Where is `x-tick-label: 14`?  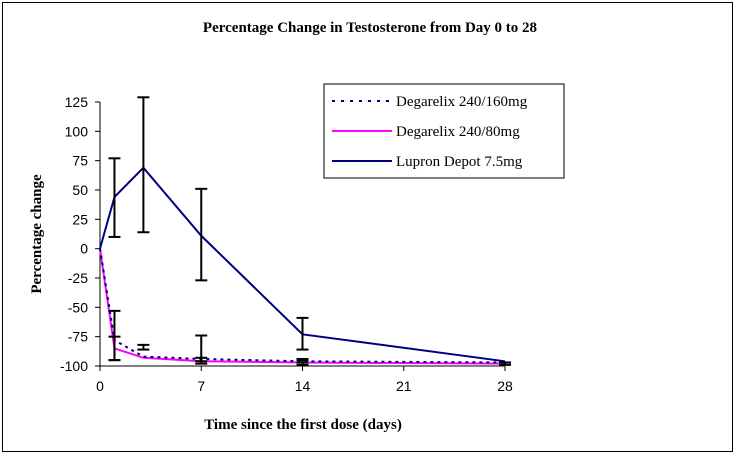
x-tick-label: 14 is located at coordinates (303, 386).